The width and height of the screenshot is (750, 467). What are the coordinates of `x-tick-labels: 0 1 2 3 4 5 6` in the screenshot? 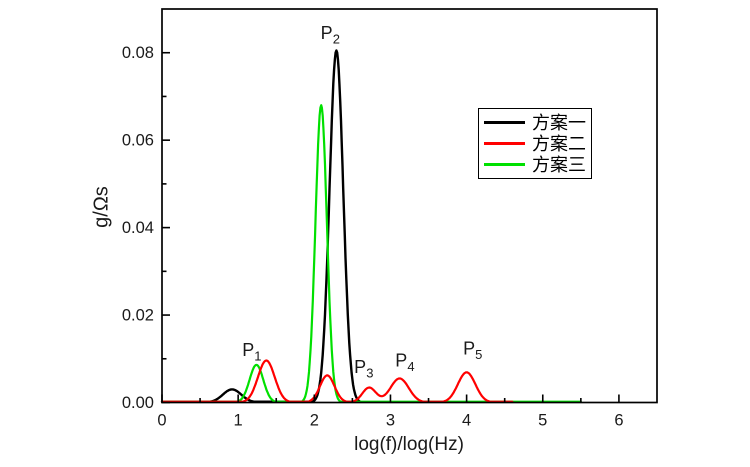 It's located at (390, 421).